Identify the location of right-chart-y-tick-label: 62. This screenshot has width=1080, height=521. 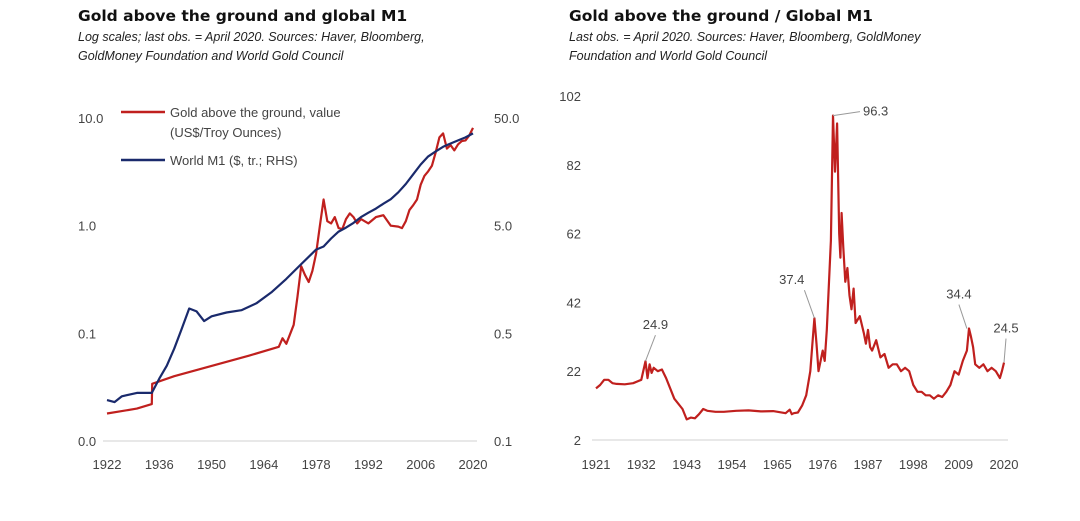
(574, 234).